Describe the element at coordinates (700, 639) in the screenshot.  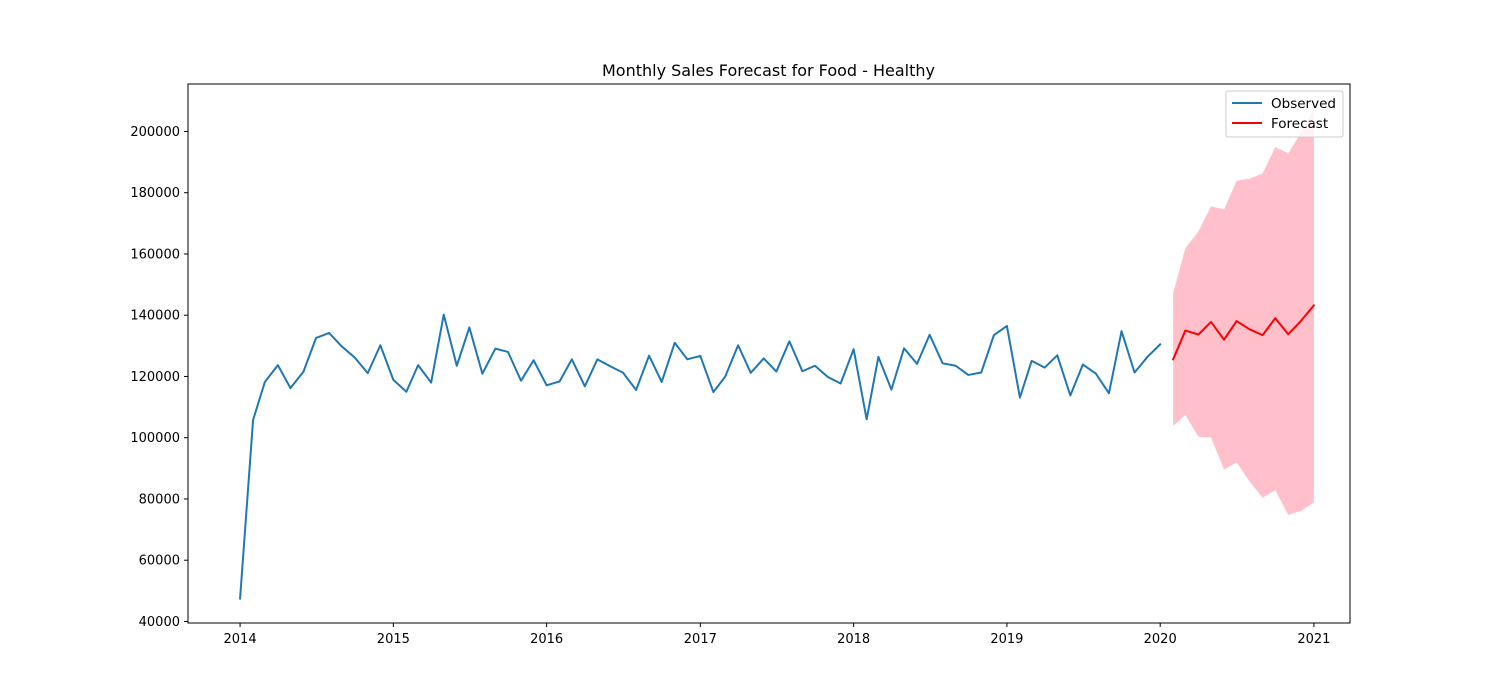
I see `x-tick-label: 2017` at that location.